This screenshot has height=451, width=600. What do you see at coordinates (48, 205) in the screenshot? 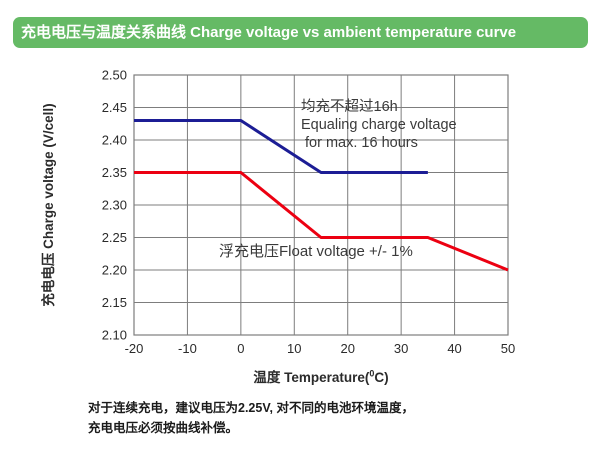
I see `y-axis-title: 充电电压 Charge voltage (V/cell)` at bounding box center [48, 205].